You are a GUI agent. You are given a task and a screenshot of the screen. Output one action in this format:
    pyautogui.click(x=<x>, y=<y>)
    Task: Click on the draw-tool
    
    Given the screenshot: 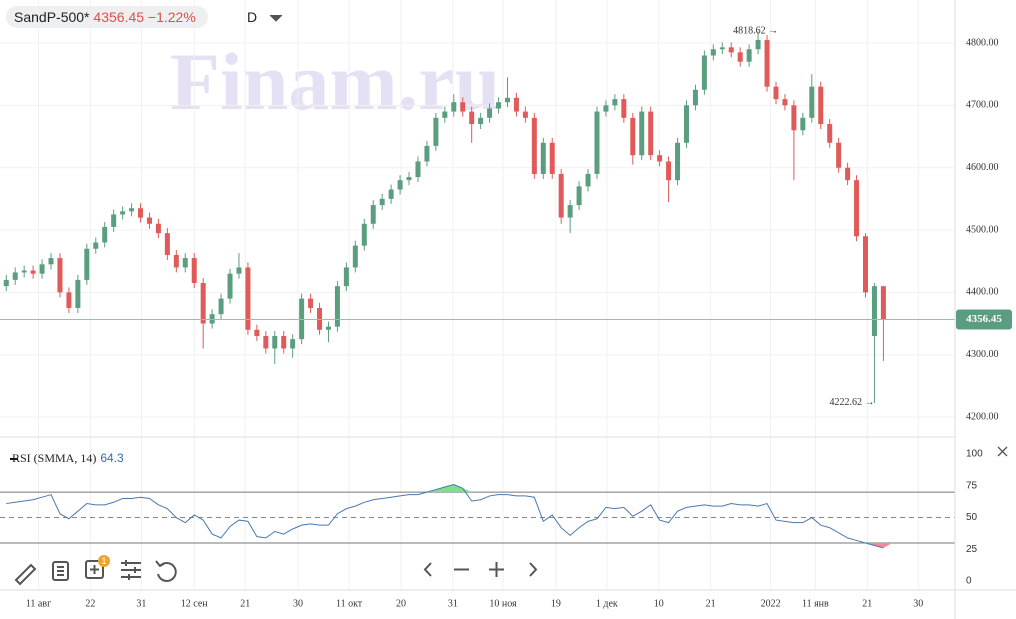 What is the action you would take?
    pyautogui.click(x=25, y=574)
    